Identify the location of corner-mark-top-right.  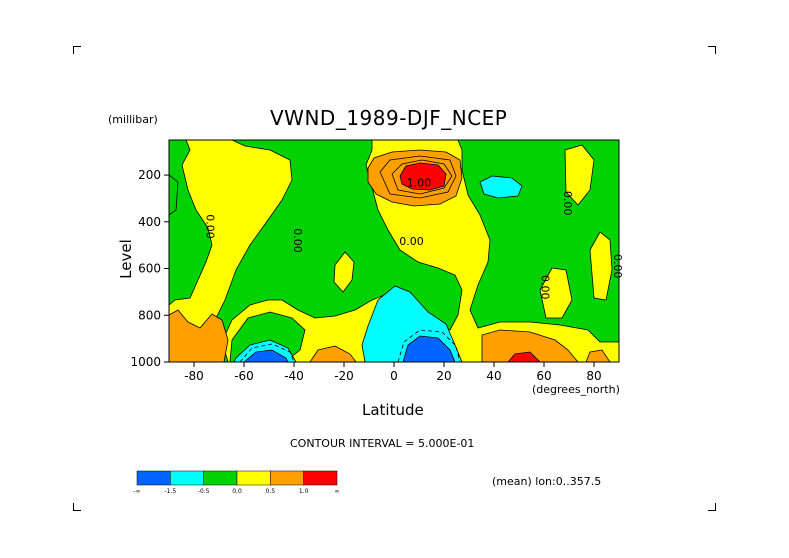
(712, 50).